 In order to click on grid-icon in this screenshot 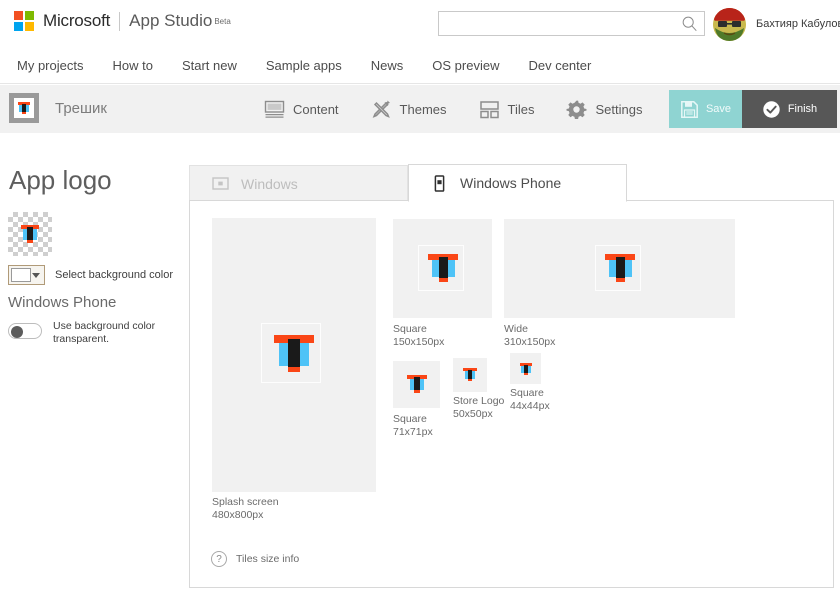, I will do `click(489, 109)`.